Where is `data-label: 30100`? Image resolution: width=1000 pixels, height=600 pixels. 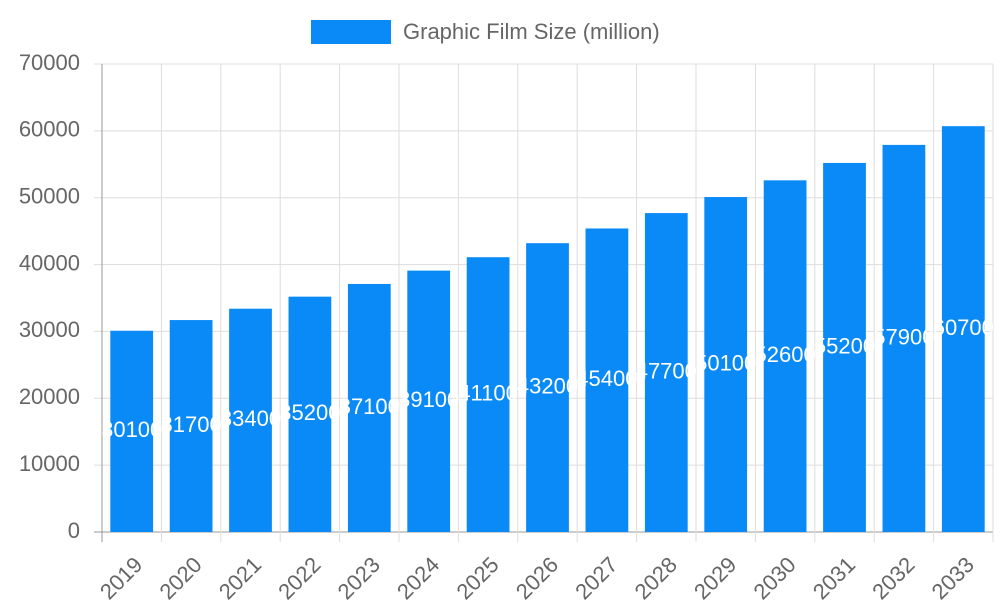 data-label: 30100 is located at coordinates (131, 429).